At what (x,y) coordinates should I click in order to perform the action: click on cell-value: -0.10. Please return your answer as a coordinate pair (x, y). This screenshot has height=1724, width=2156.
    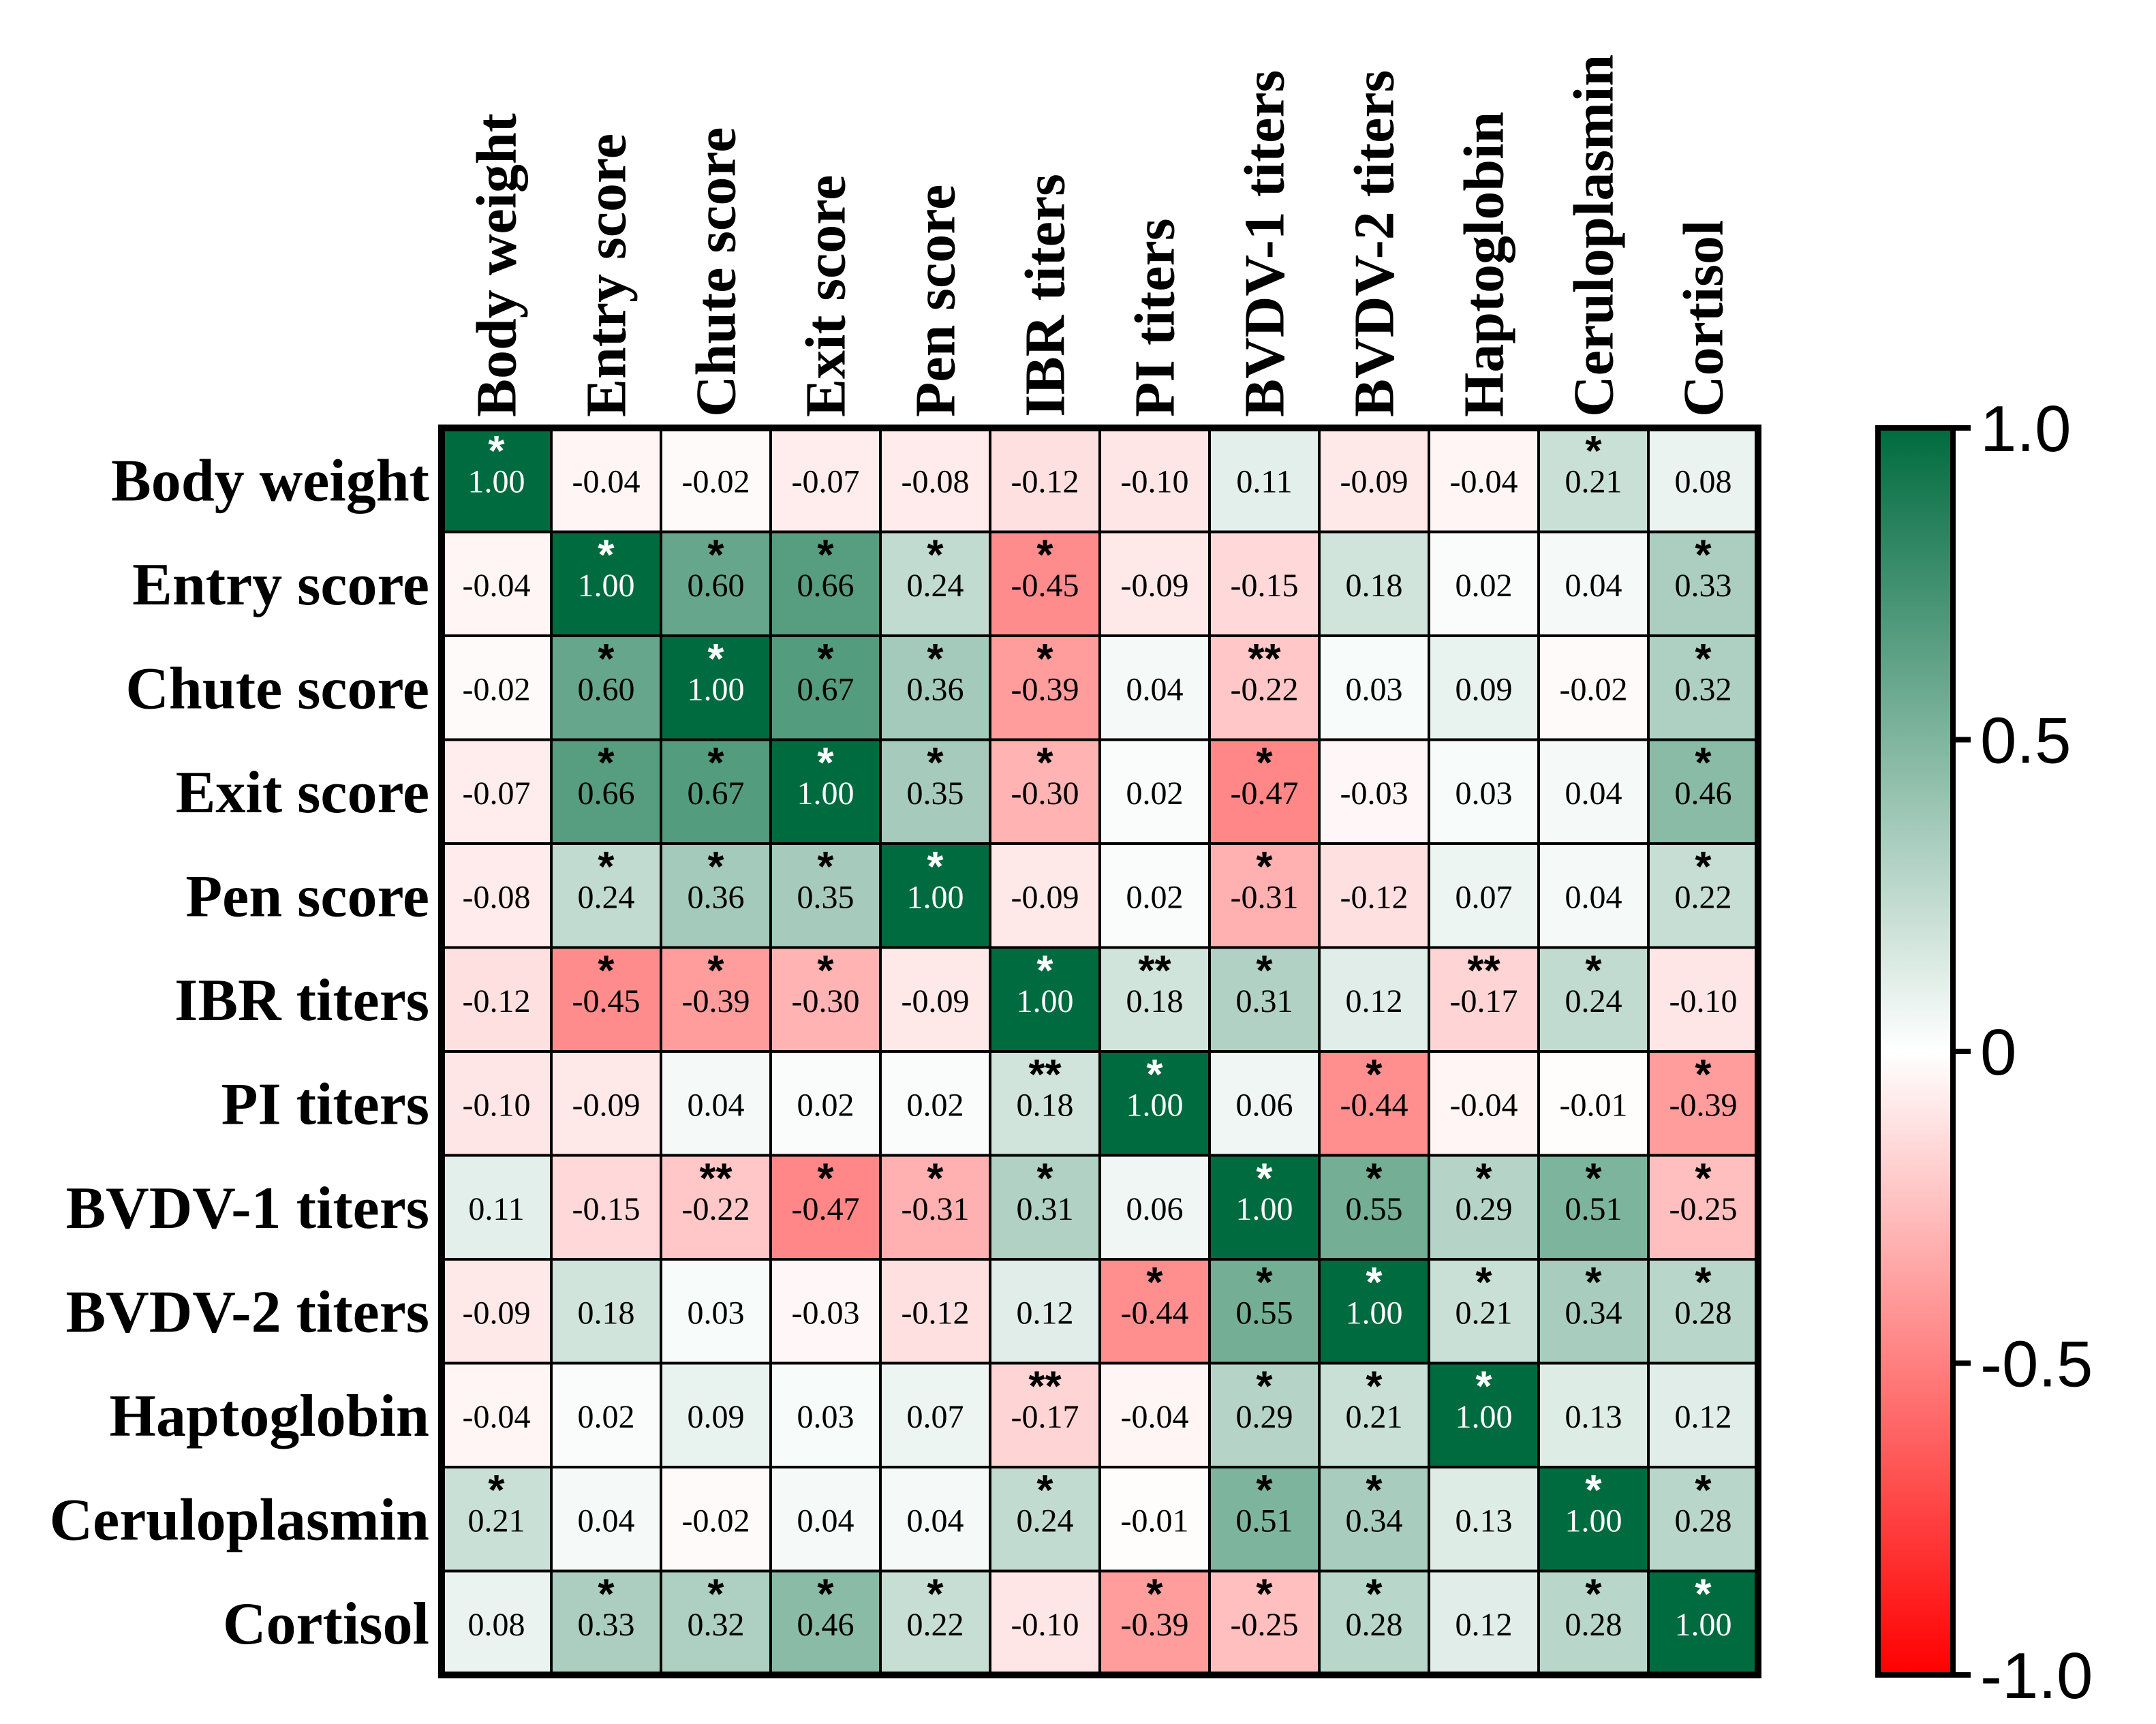
    Looking at the image, I should click on (1703, 1001).